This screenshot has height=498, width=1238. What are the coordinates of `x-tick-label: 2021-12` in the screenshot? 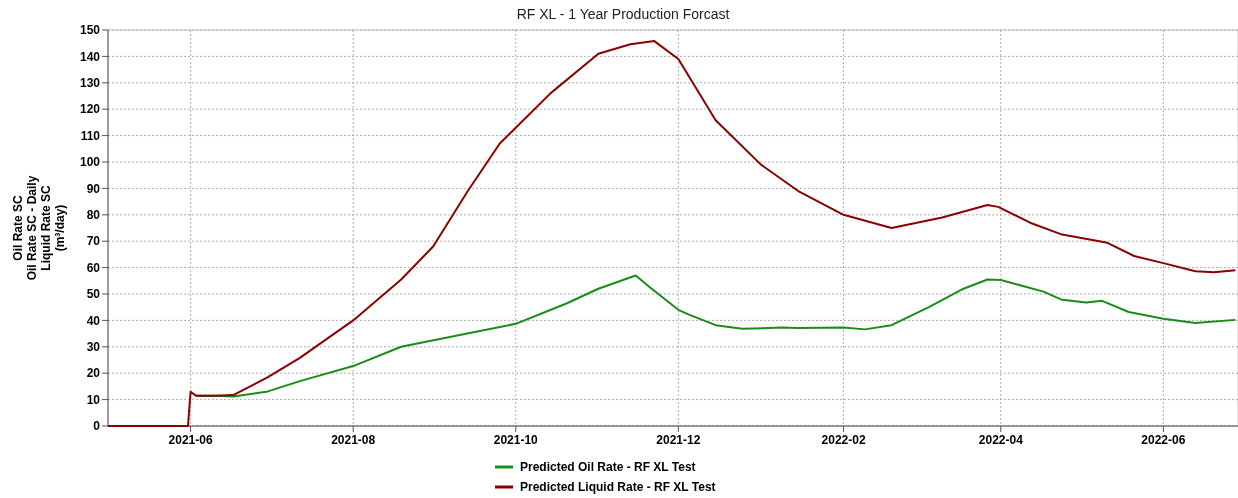 It's located at (678, 440).